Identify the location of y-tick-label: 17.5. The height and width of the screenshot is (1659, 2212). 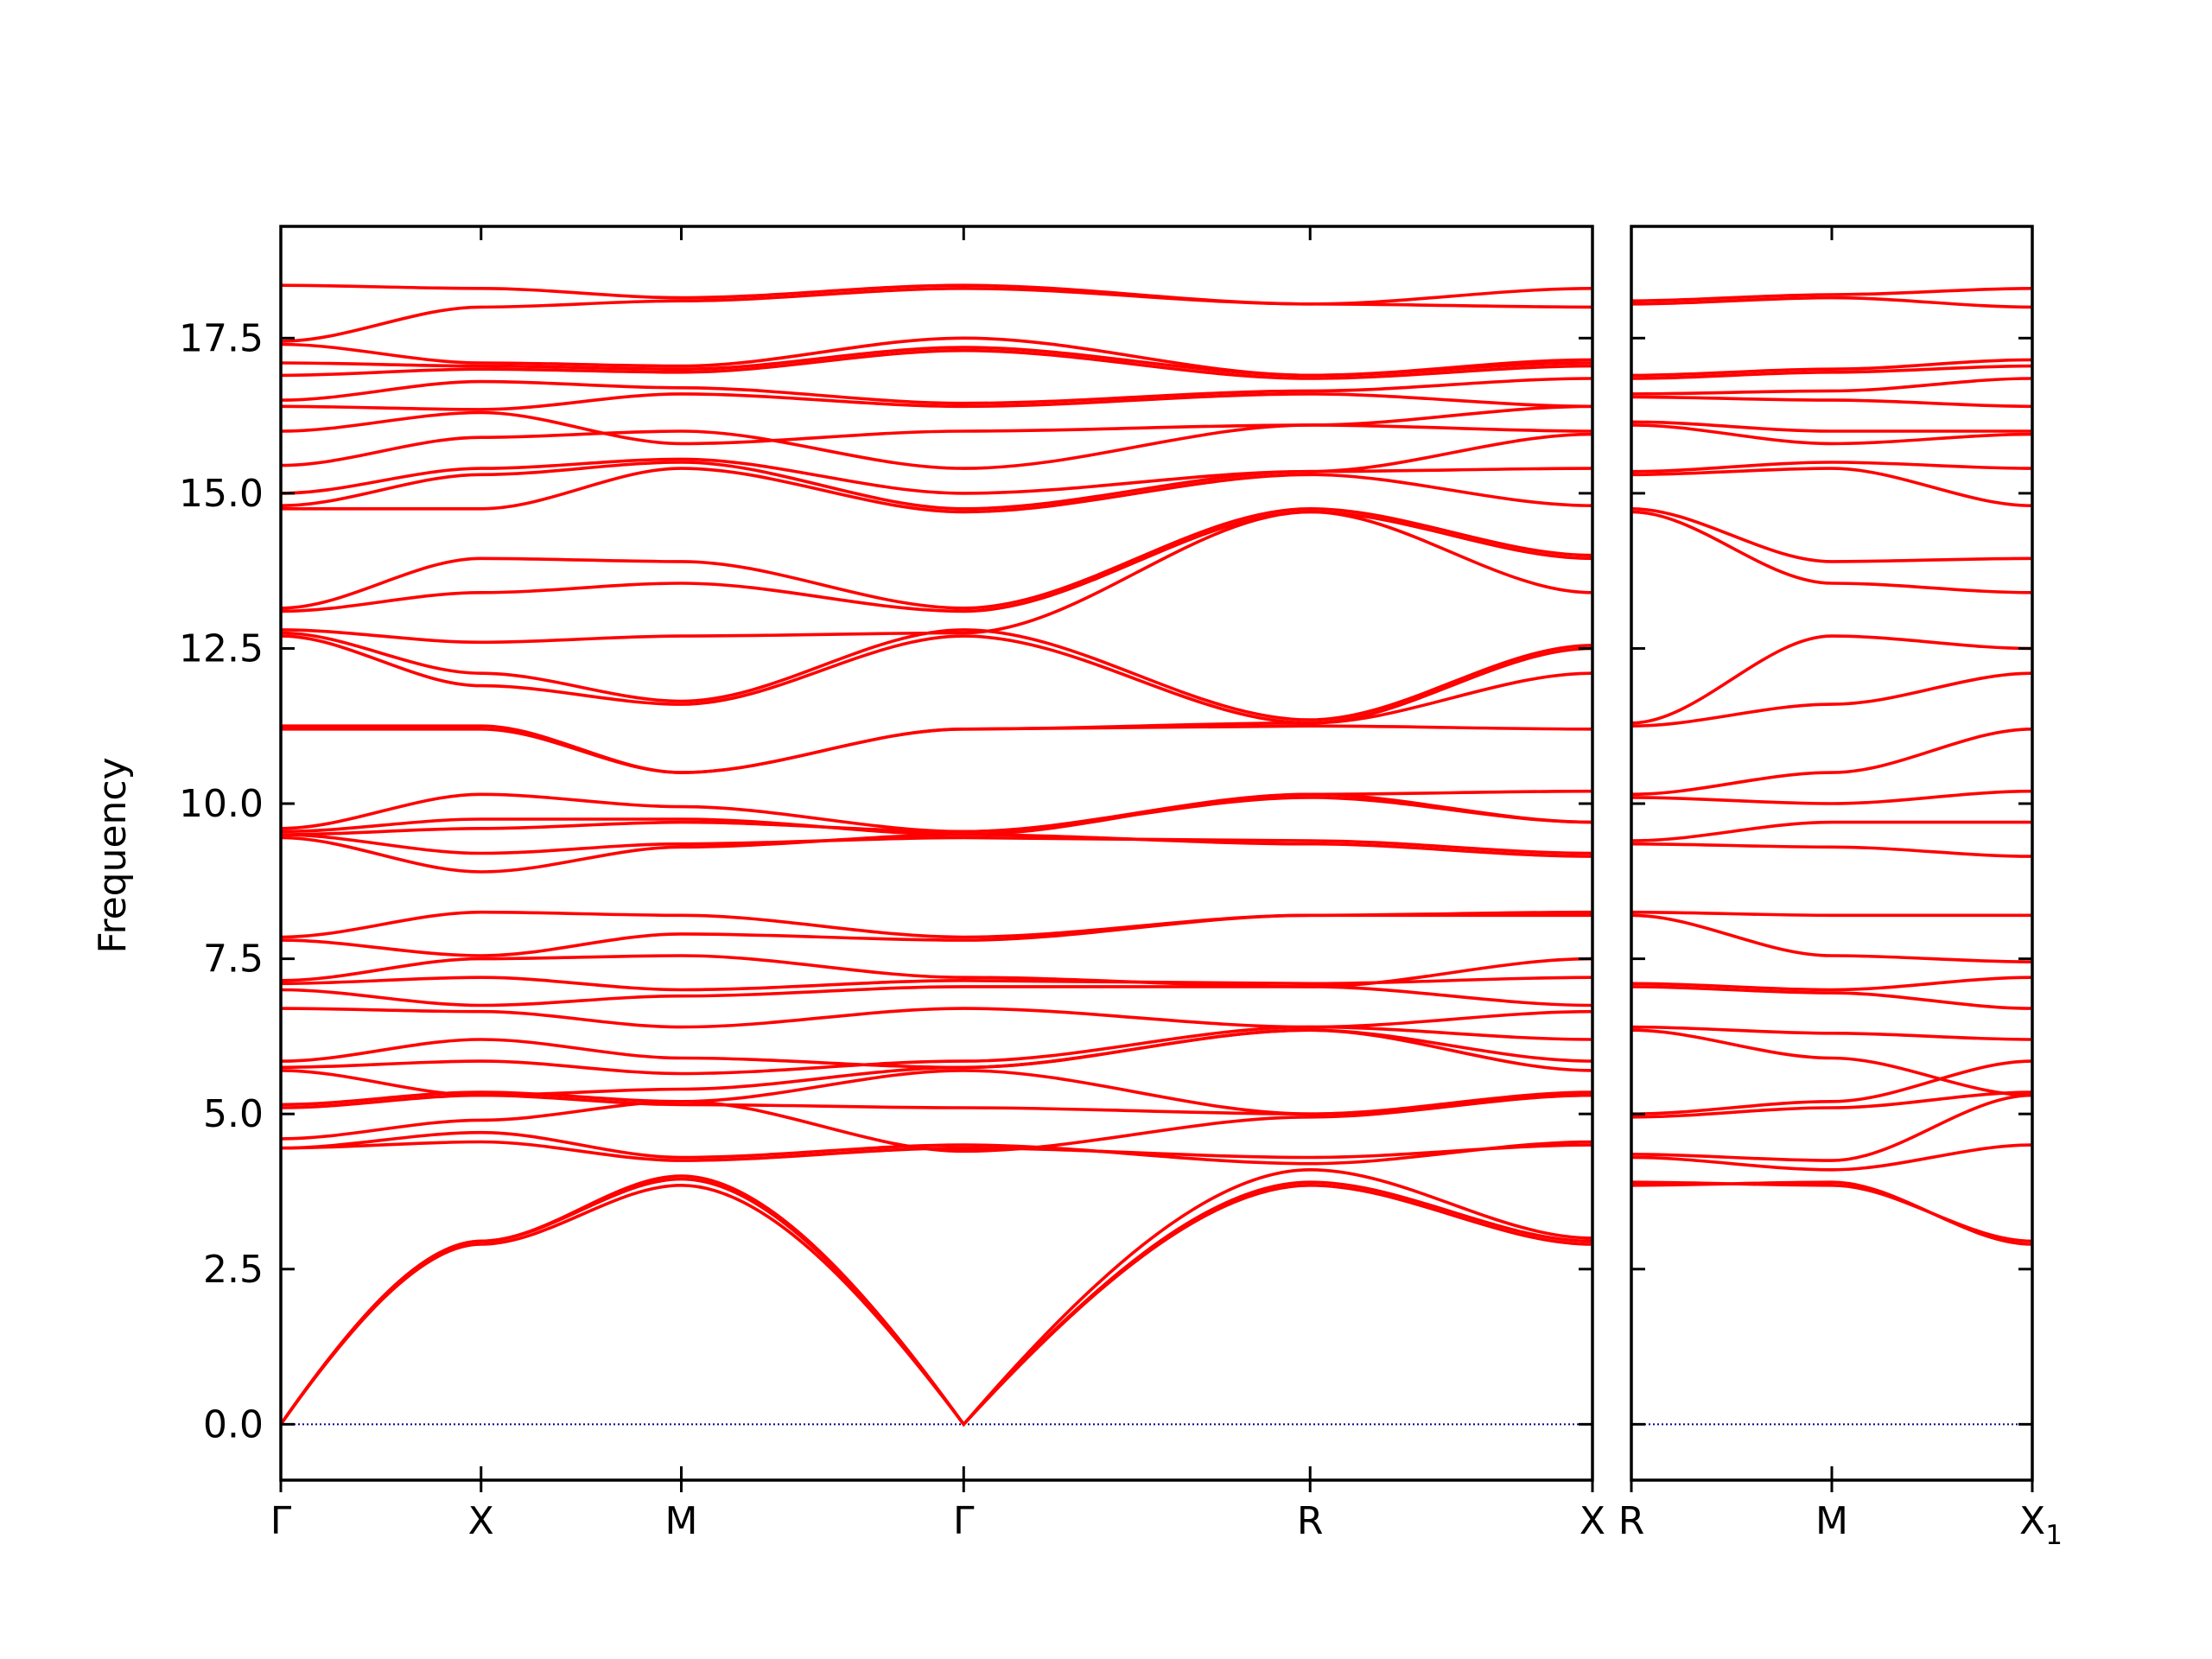
(221, 338).